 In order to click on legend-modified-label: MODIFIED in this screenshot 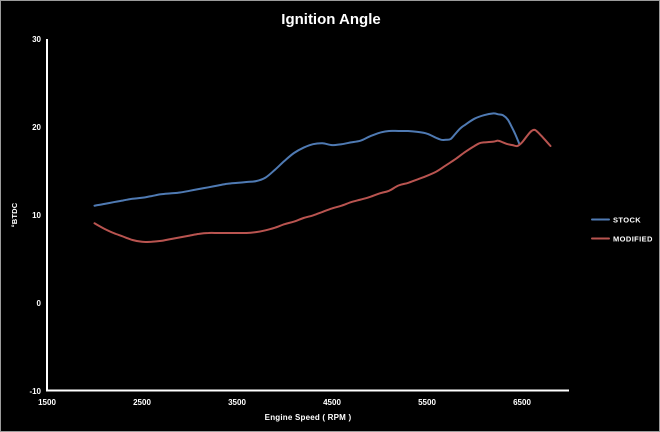, I will do `click(633, 239)`.